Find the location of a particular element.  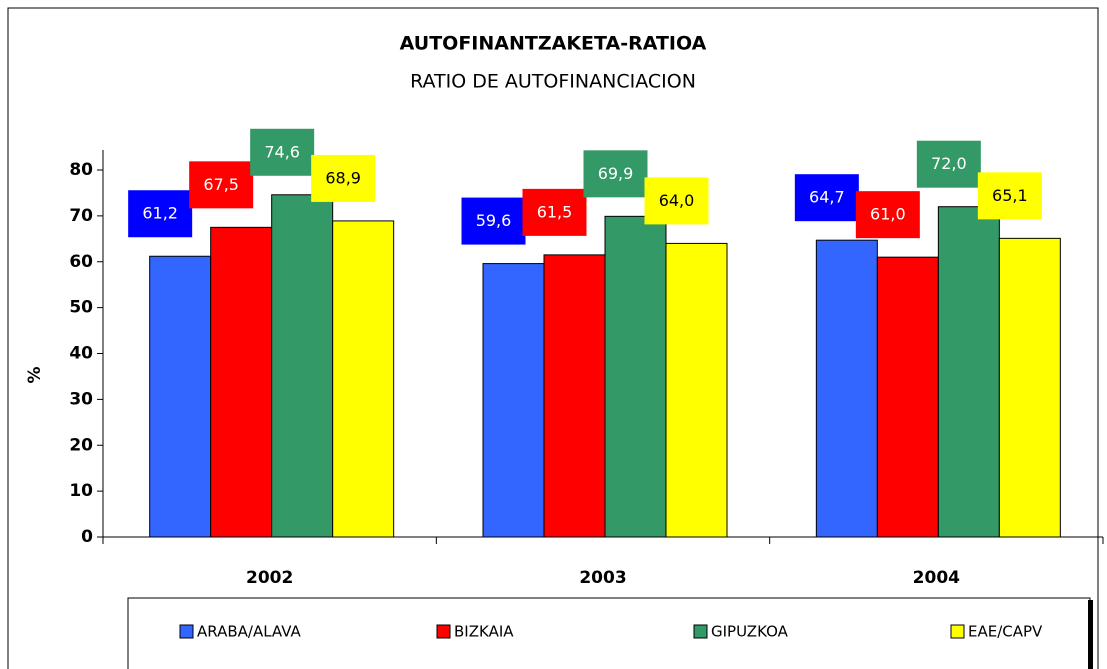

value-label: 69,9 is located at coordinates (616, 173).